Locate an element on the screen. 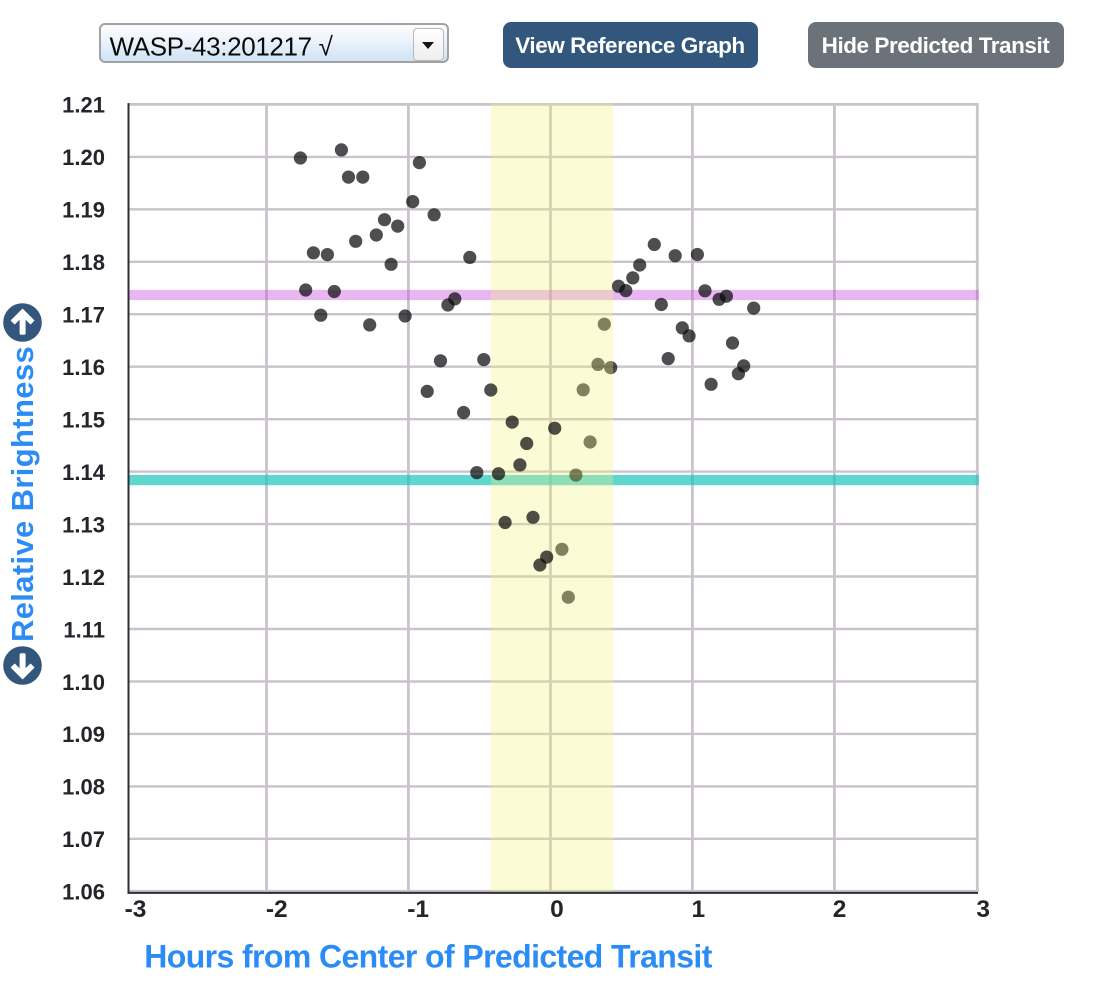 Image resolution: width=1099 pixels, height=985 pixels. svg-text: 1.10 is located at coordinates (83, 682).